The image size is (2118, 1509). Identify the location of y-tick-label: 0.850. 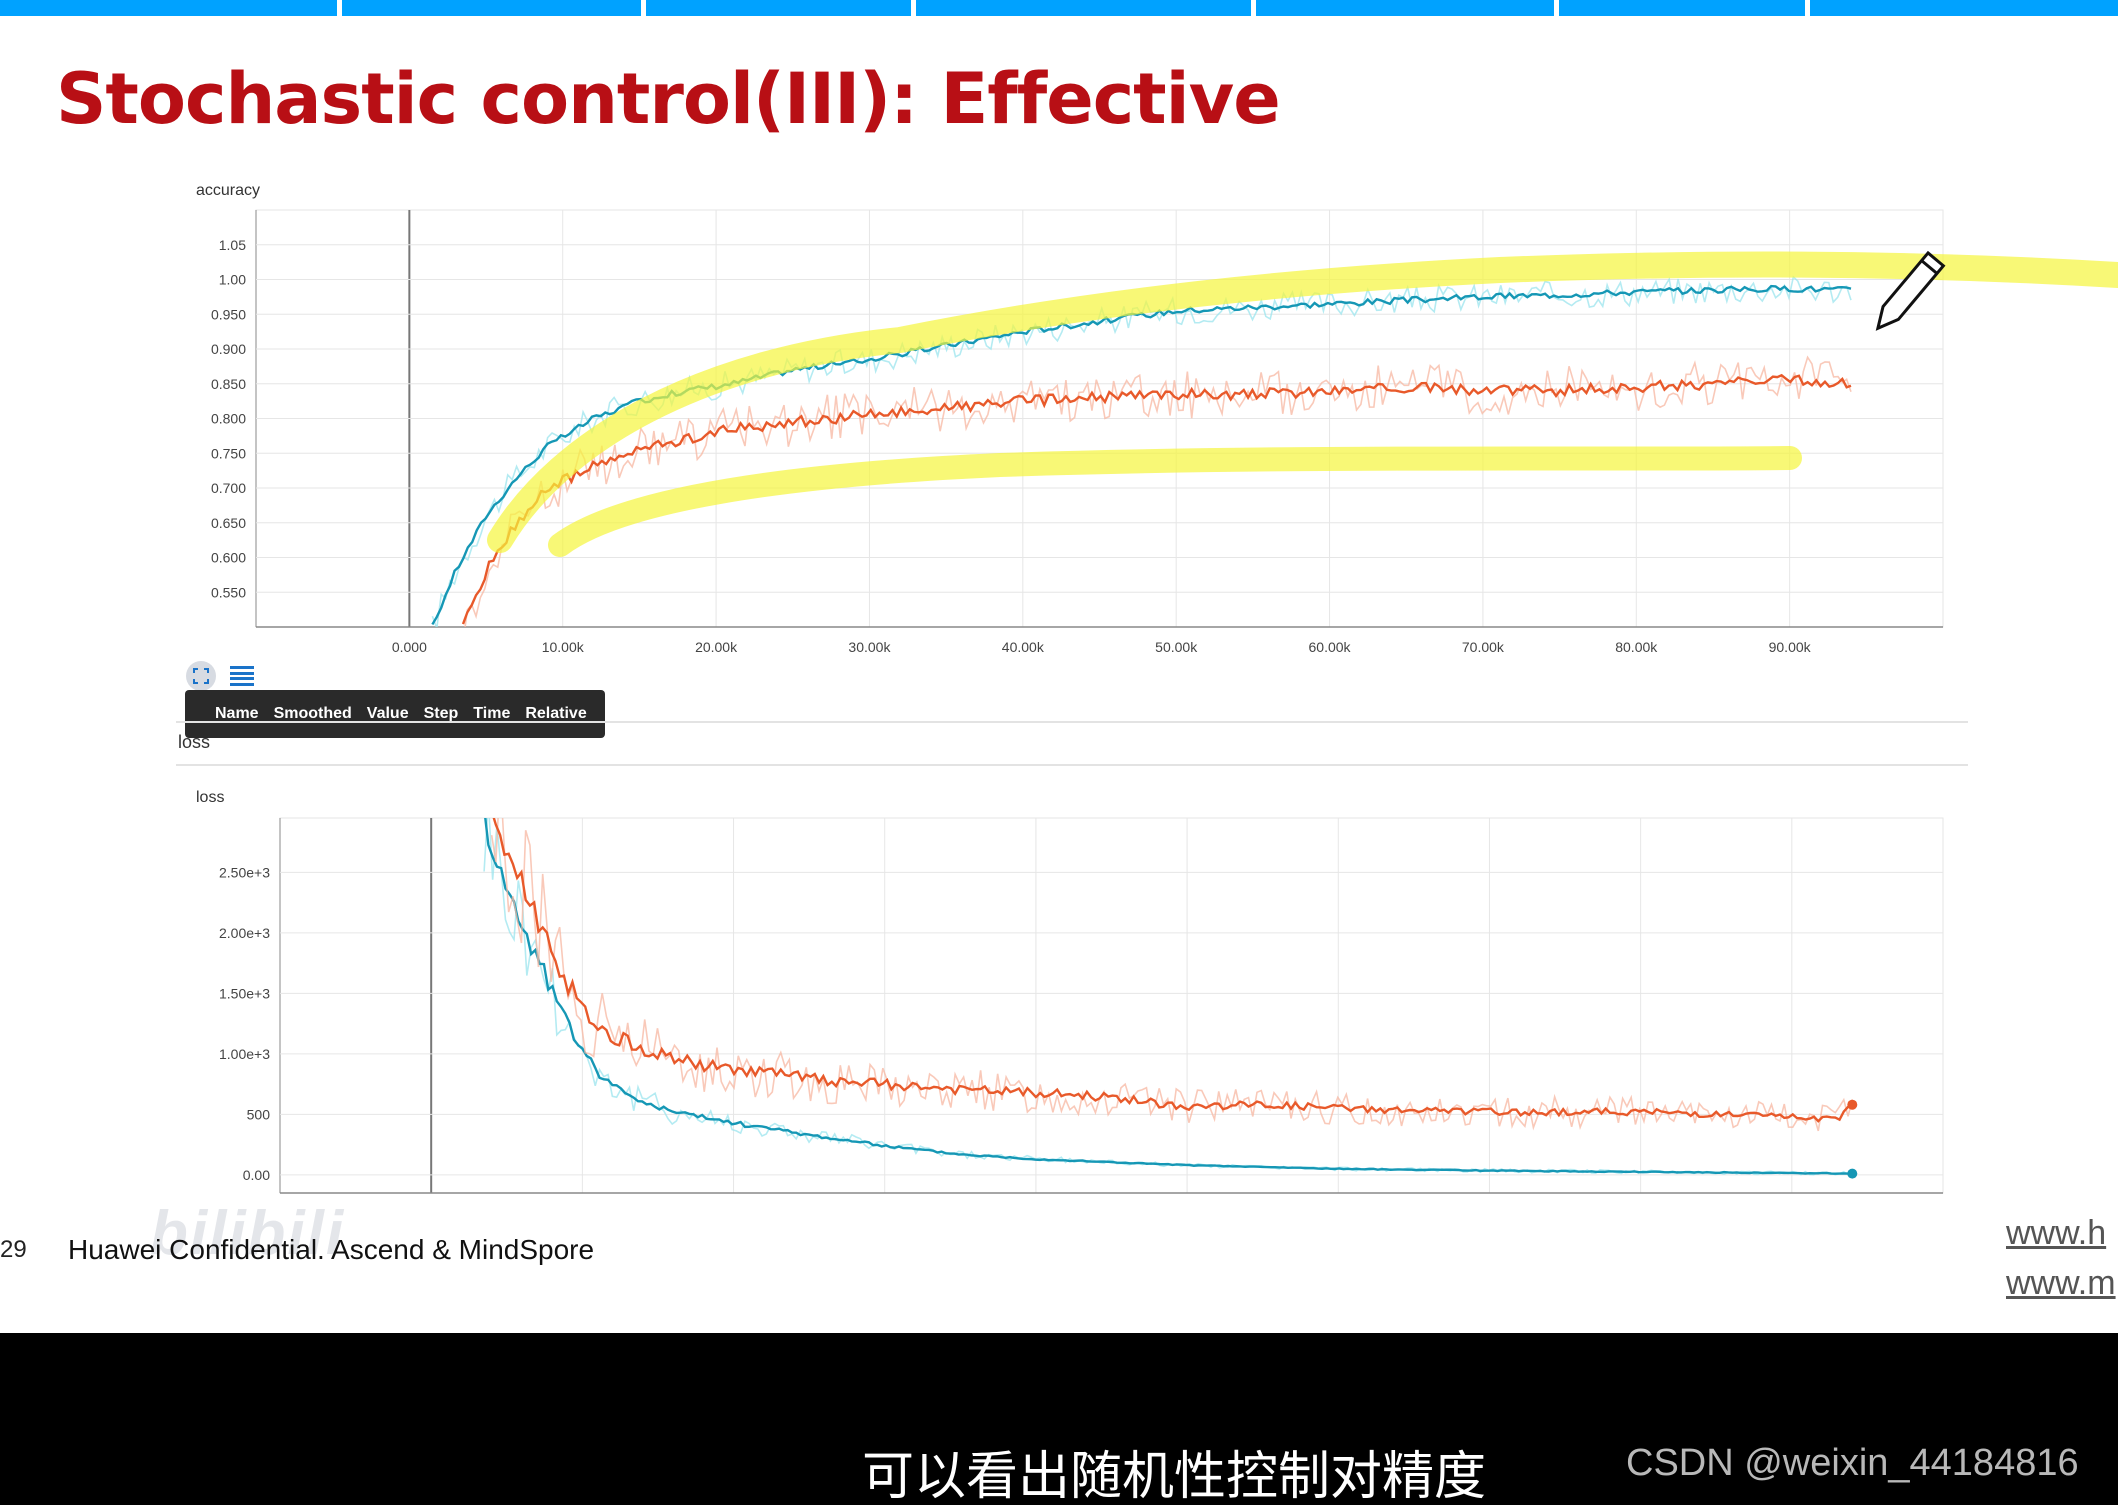
(228, 384).